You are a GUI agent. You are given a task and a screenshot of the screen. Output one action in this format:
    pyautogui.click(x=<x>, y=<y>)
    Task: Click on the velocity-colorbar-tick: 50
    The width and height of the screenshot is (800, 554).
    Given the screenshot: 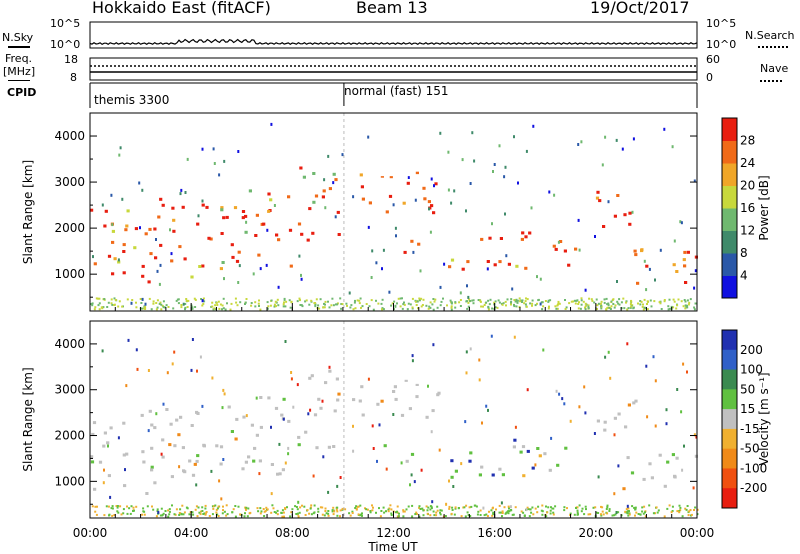 What is the action you would take?
    pyautogui.click(x=747, y=389)
    